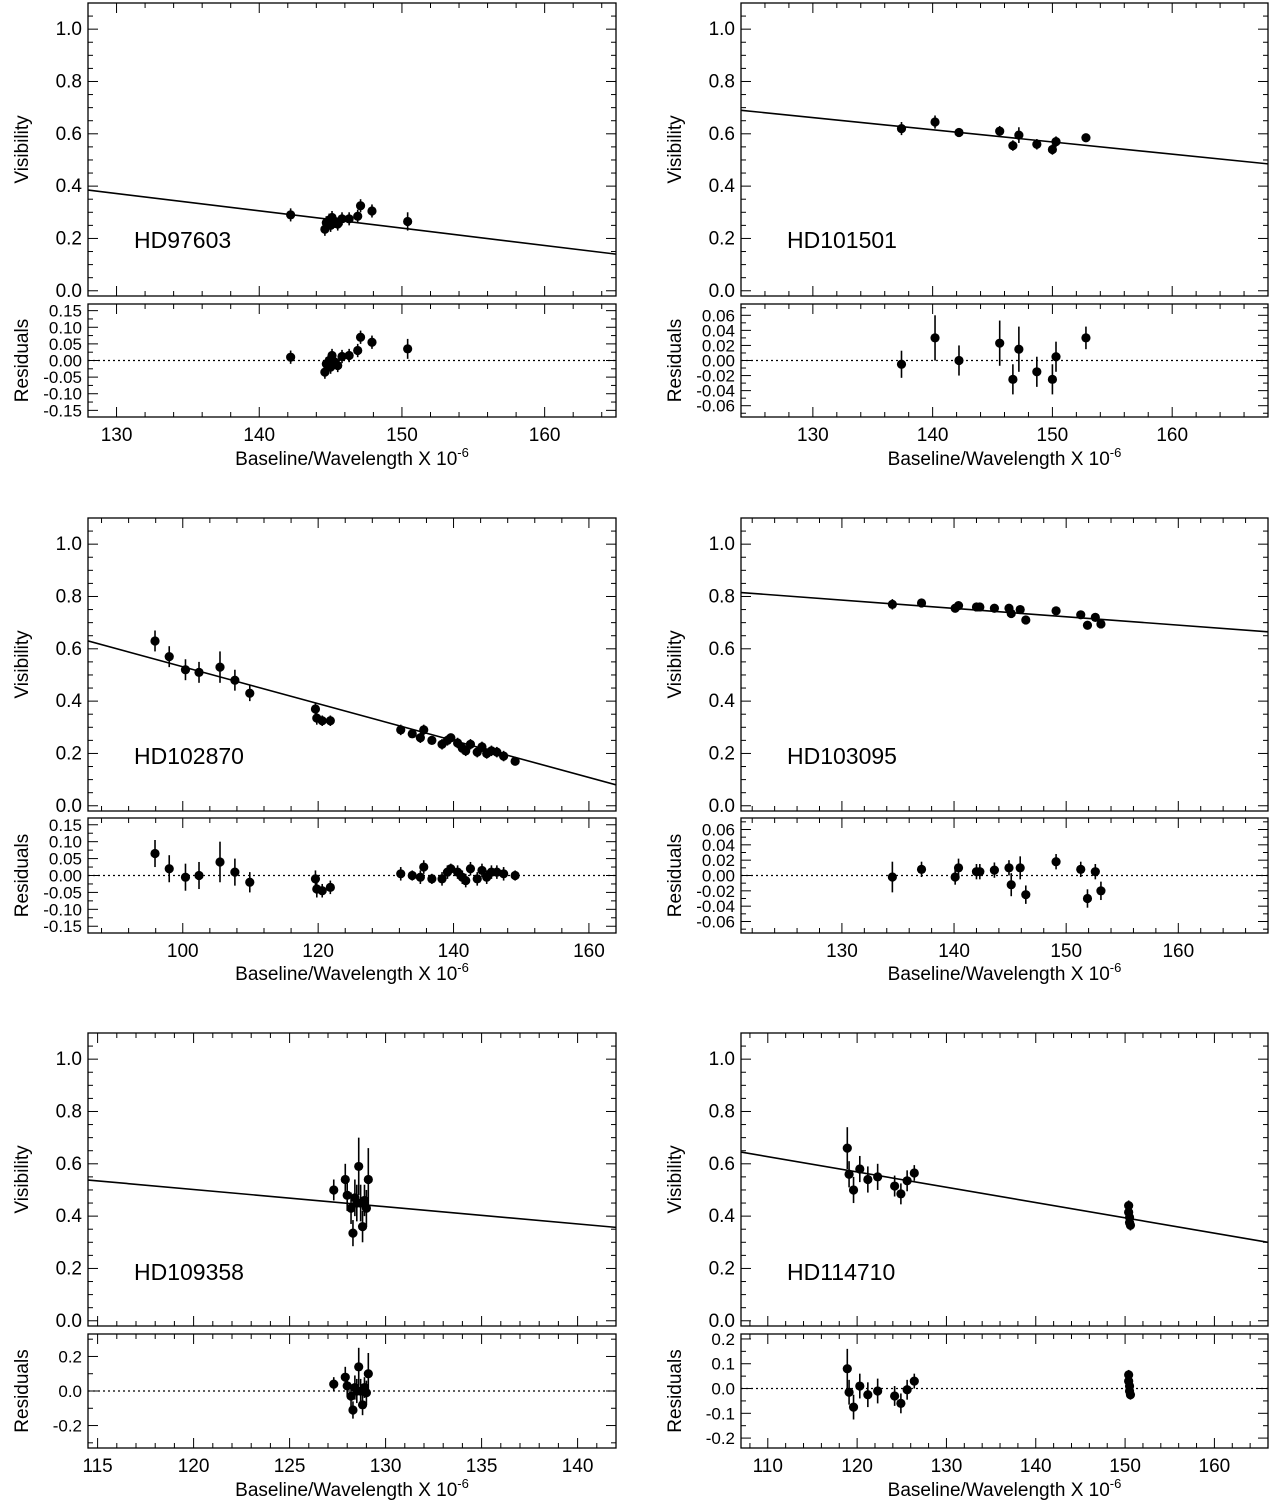 This screenshot has height=1502, width=1269. I want to click on y-tick-label: 0.04, so click(718, 845).